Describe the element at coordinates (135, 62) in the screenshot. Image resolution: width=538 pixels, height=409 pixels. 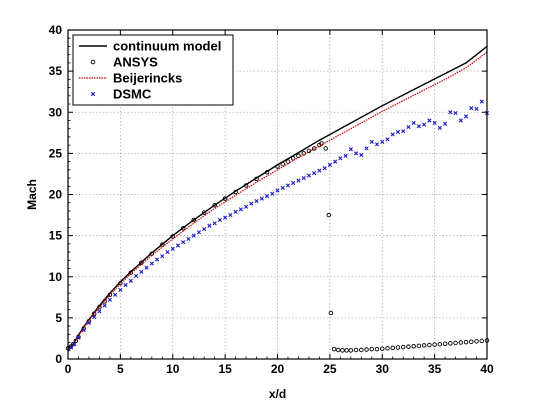
I see `legend-label: ANSYS` at that location.